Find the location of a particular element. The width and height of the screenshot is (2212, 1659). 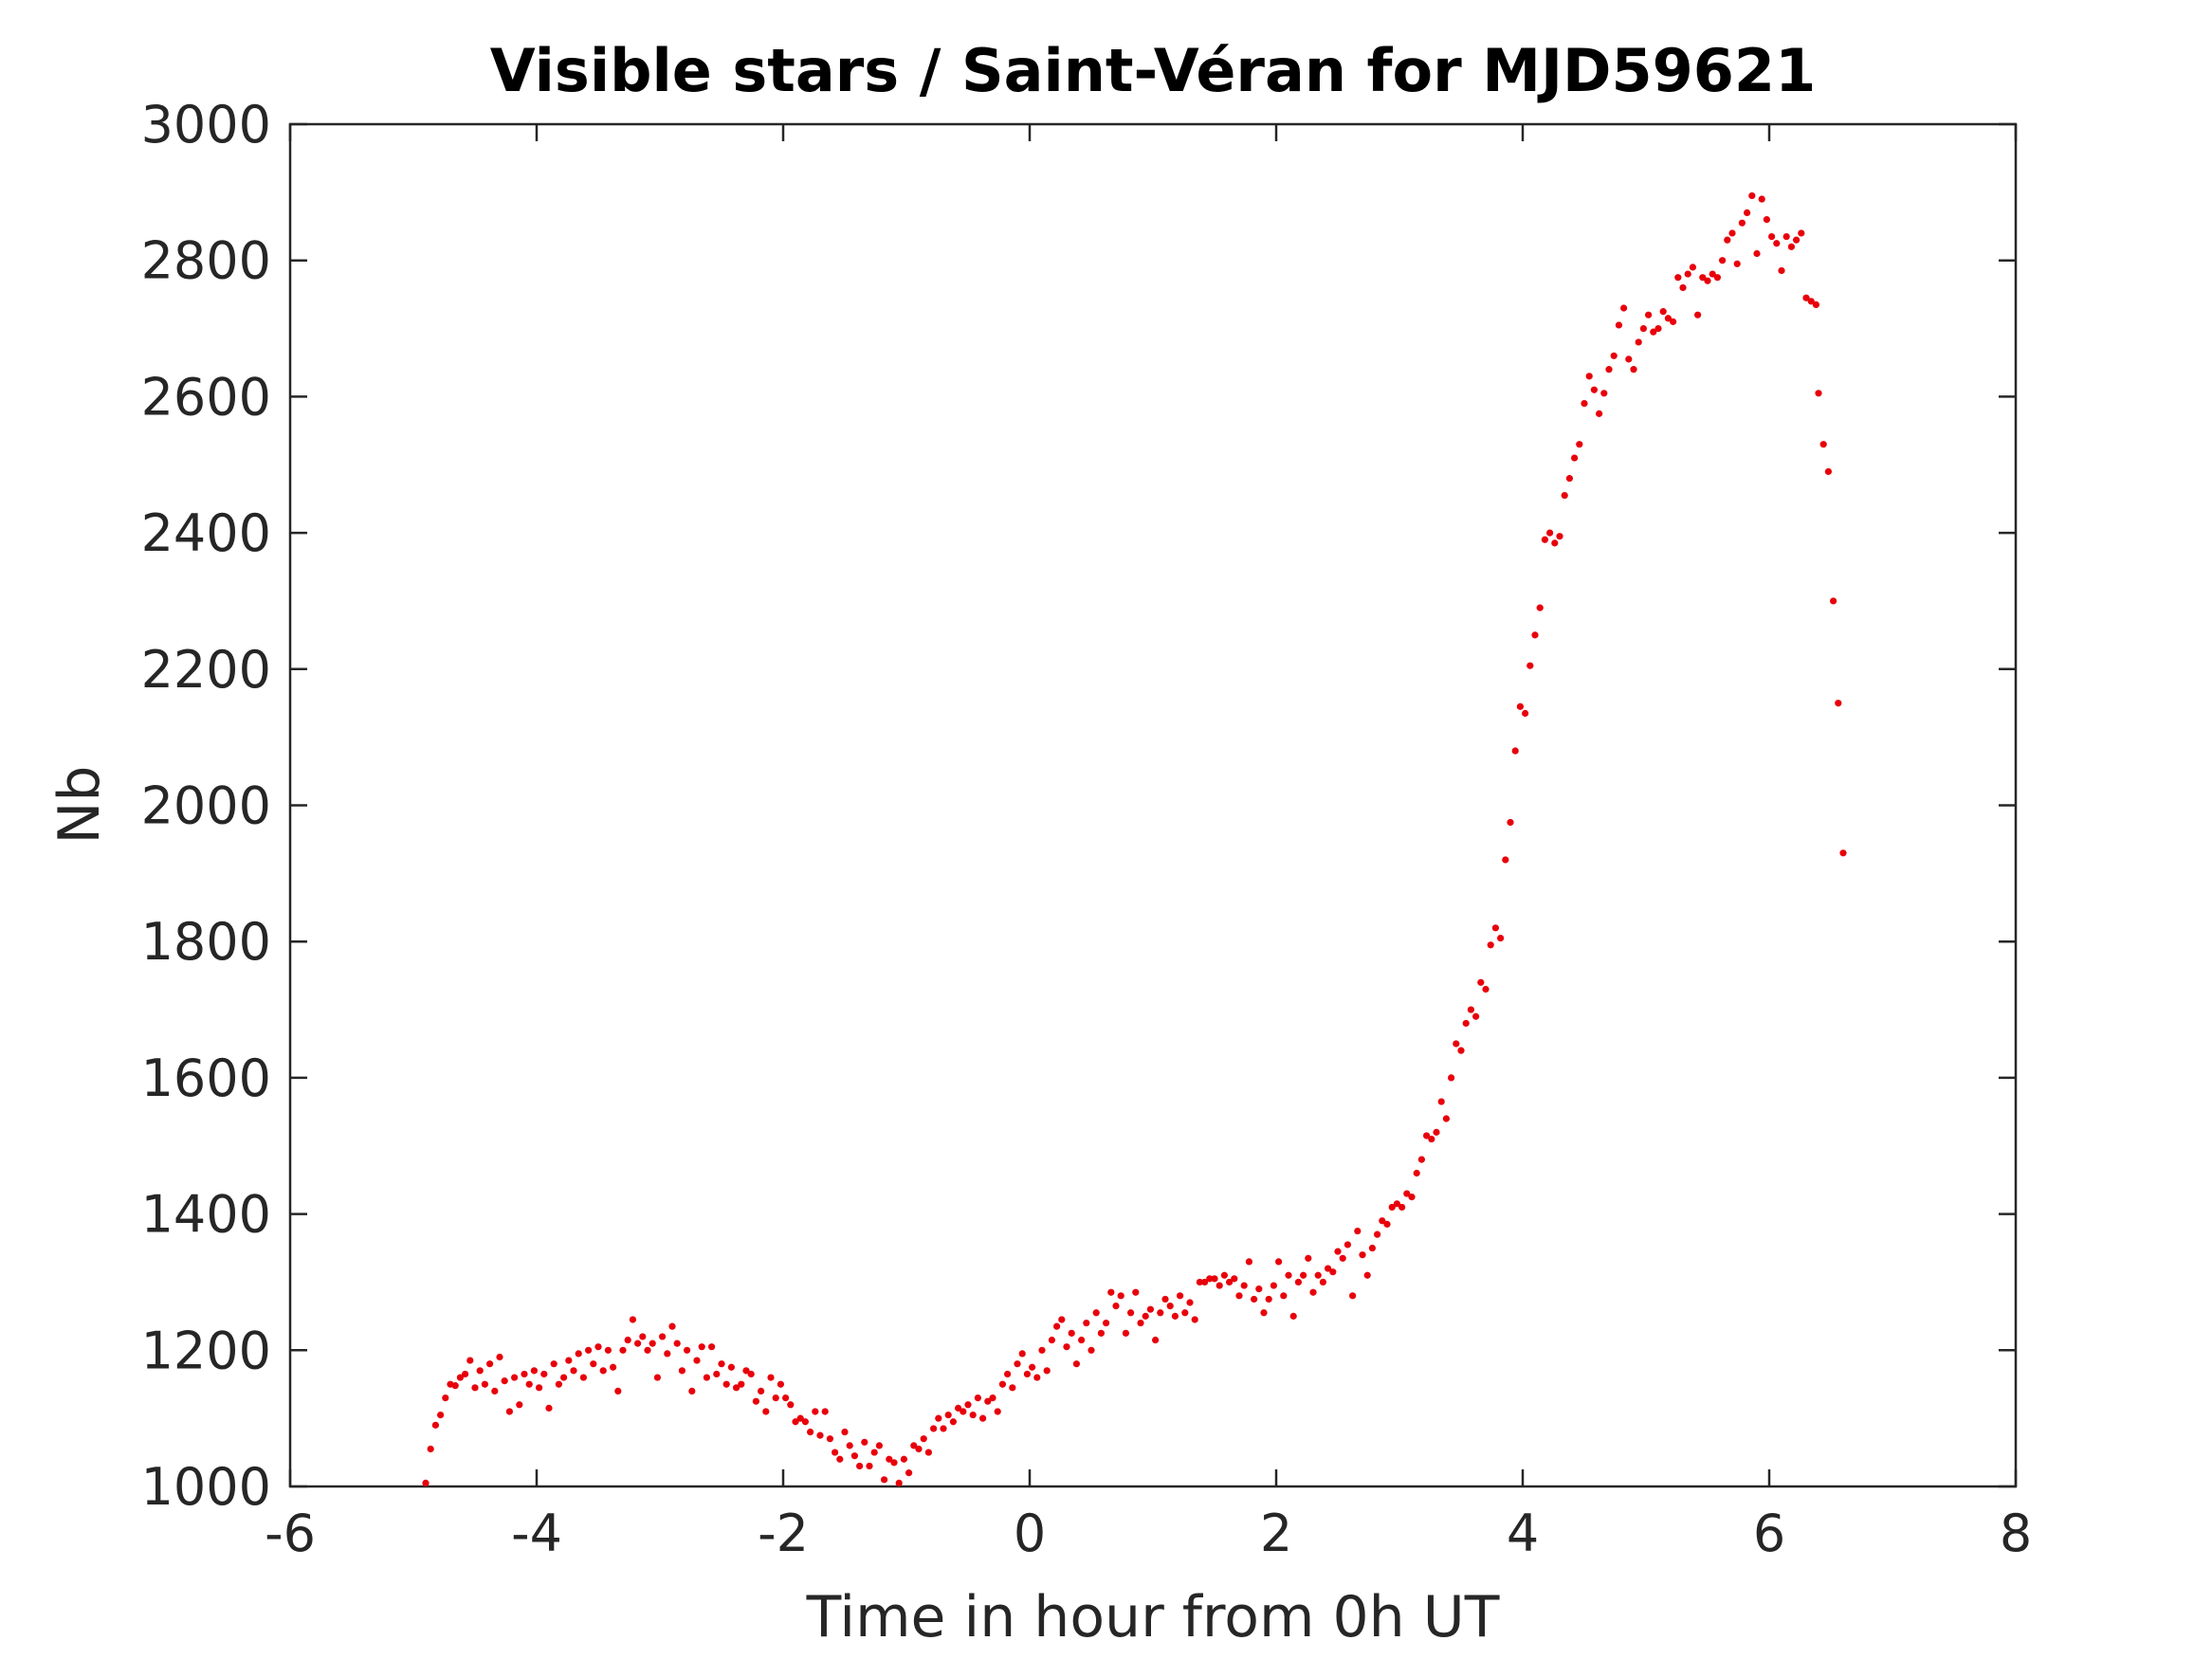

x-tick-label: -6 is located at coordinates (290, 1533).